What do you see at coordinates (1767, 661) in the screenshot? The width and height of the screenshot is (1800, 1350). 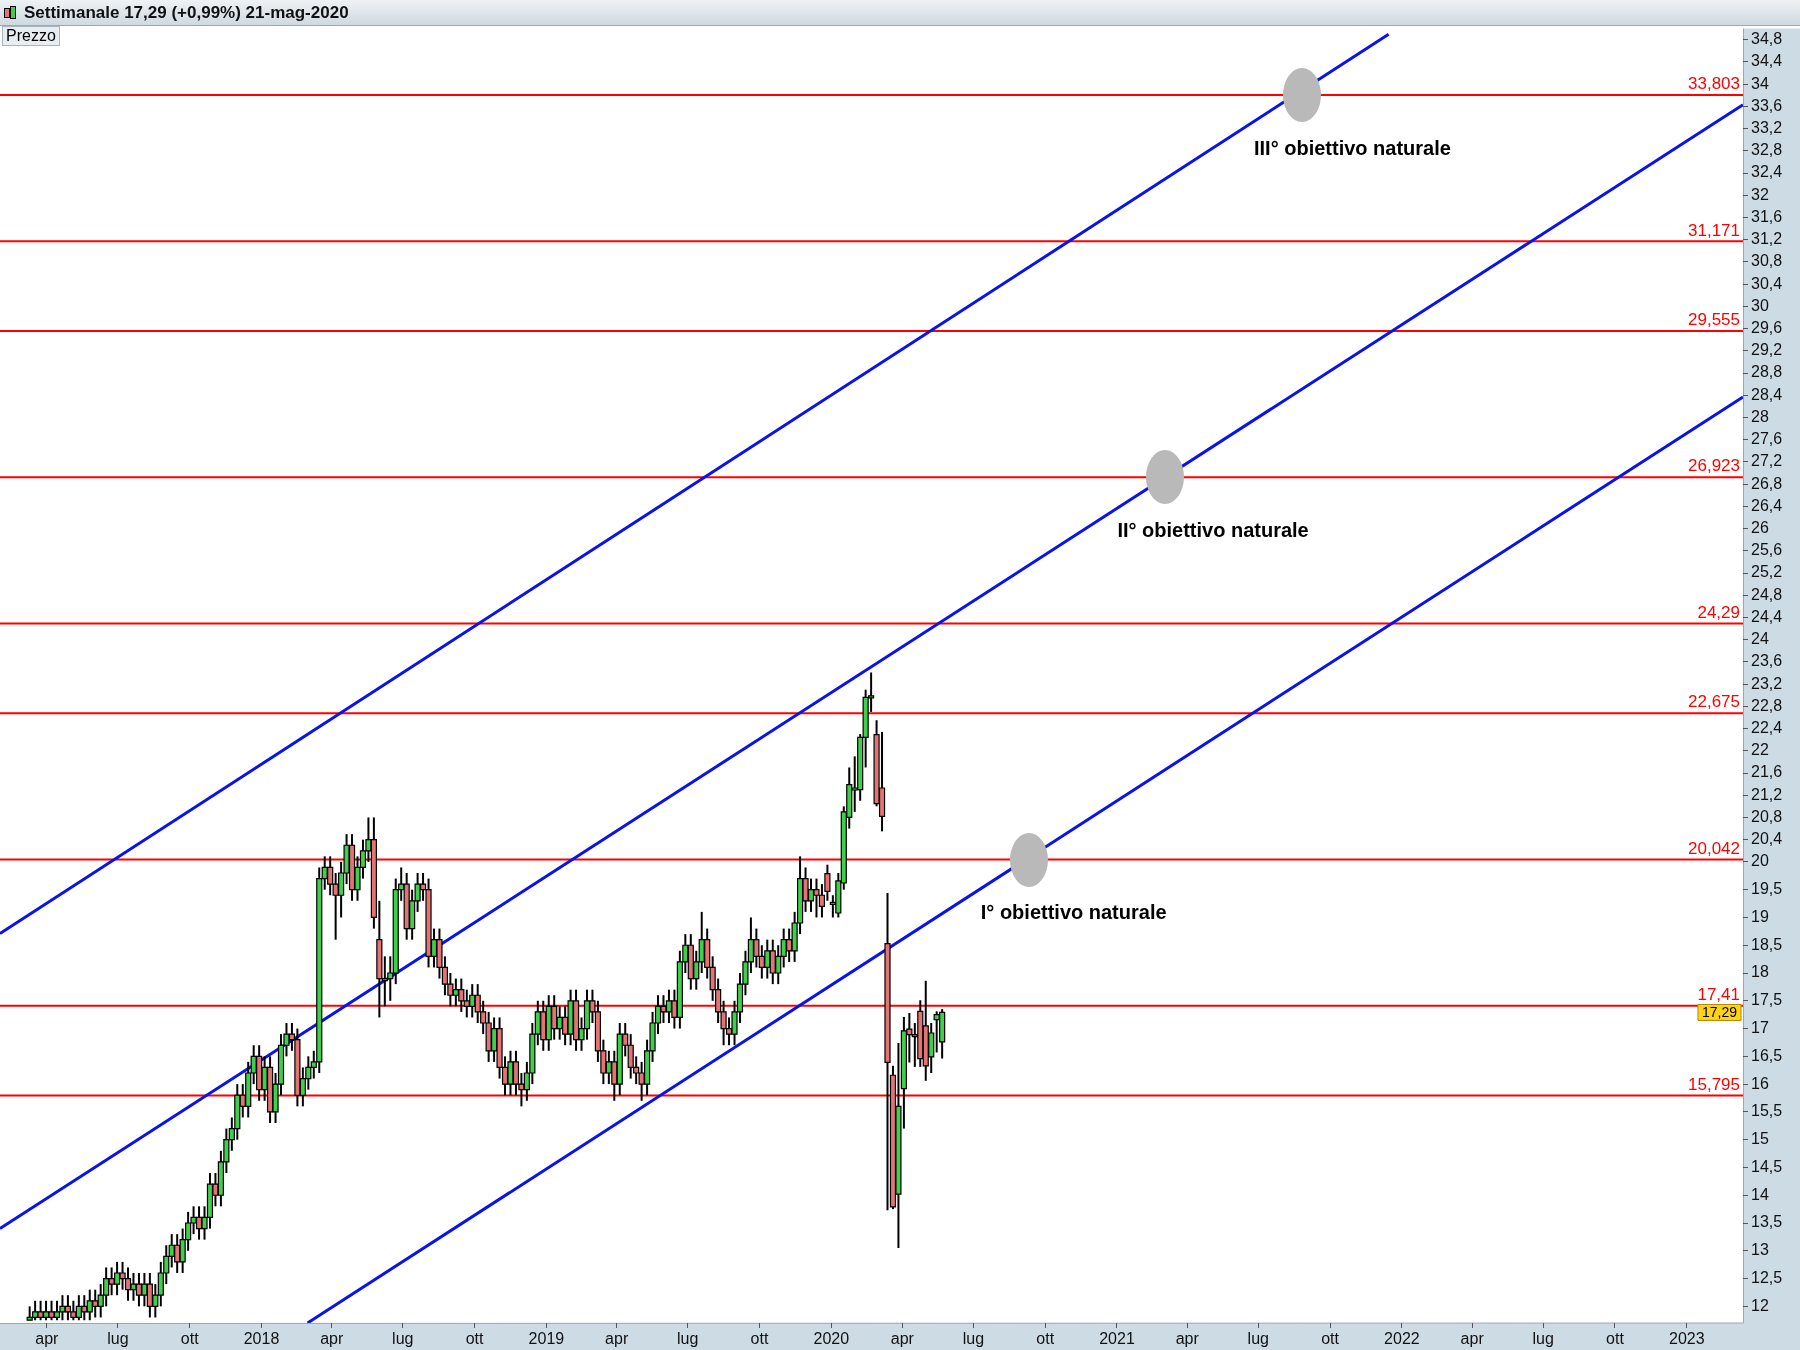 I see `y-tick-label: 23,6` at bounding box center [1767, 661].